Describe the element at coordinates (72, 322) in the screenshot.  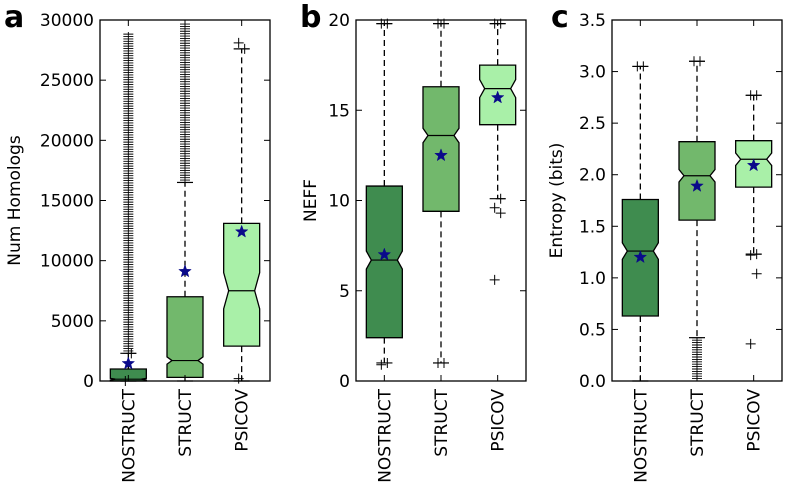
I see `y-tick-label: 5000` at that location.